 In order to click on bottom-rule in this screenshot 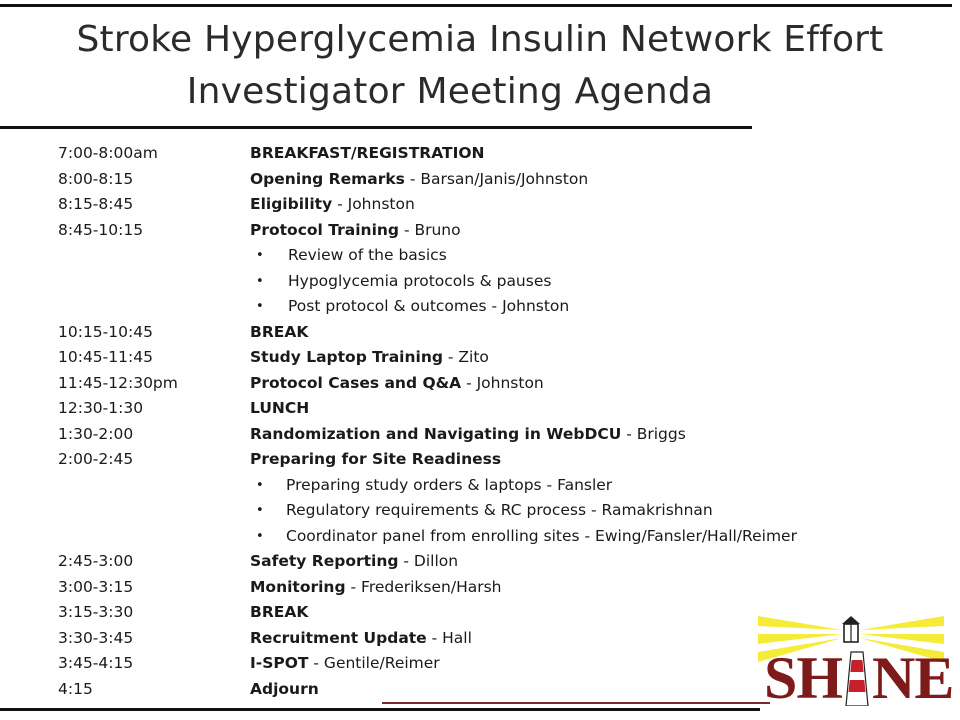, I will do `click(380, 709)`.